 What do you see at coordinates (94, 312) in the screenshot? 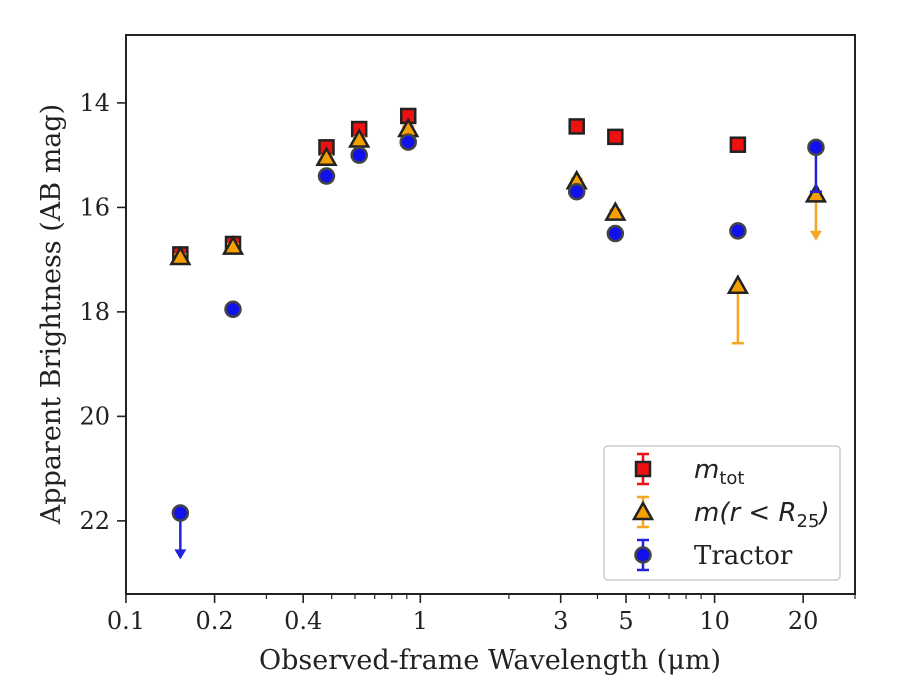
I see `y-tick-label: 18` at bounding box center [94, 312].